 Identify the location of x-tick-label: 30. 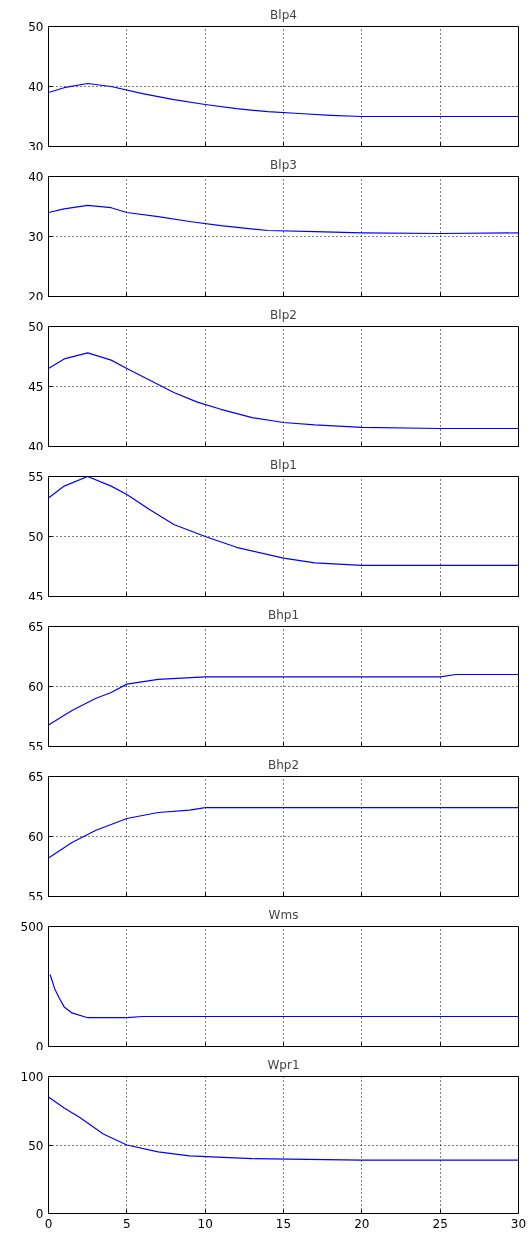
(518, 1223).